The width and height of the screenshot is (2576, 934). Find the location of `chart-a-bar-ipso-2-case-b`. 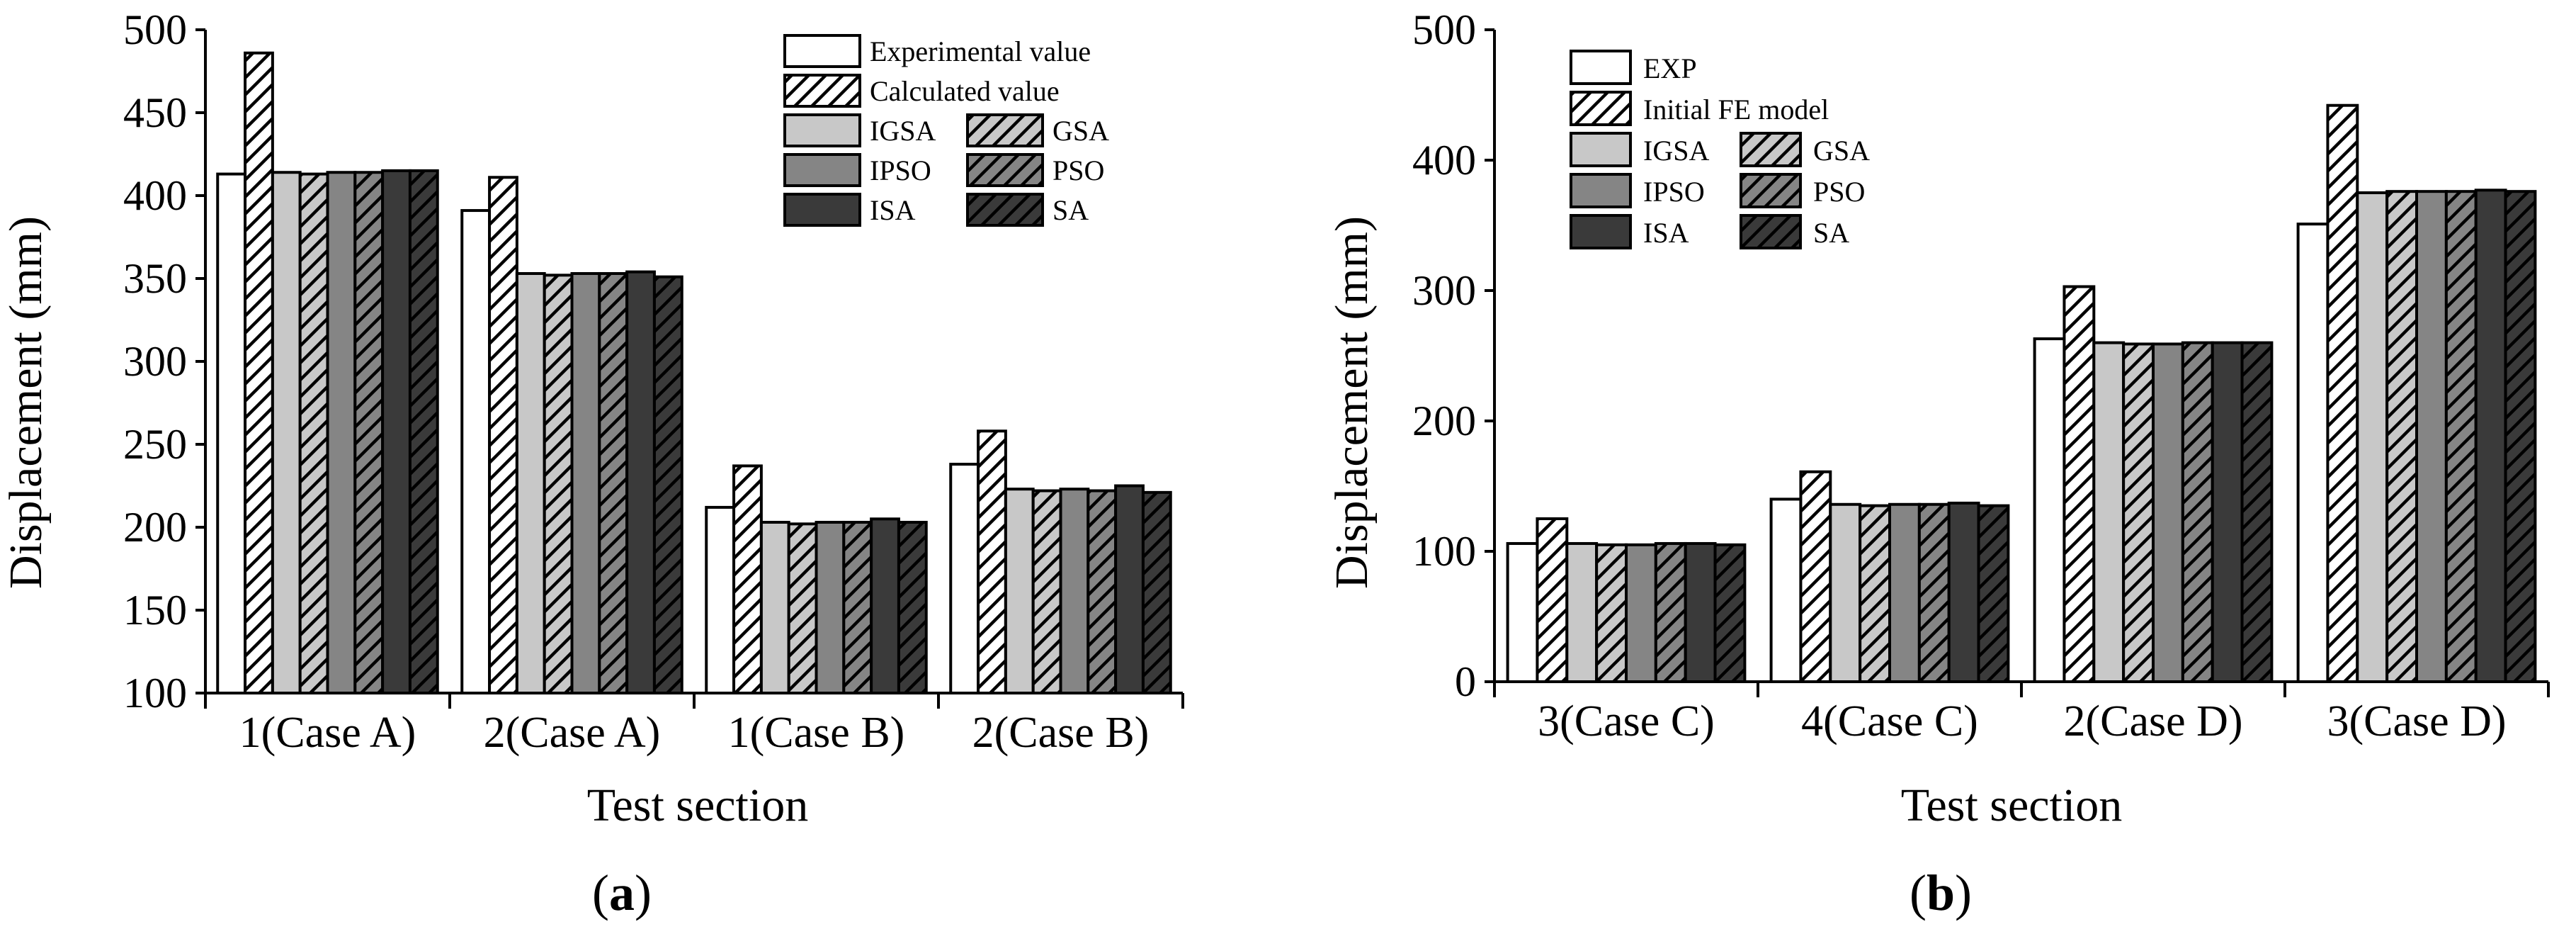

chart-a-bar-ipso-2-case-b is located at coordinates (1074, 591).